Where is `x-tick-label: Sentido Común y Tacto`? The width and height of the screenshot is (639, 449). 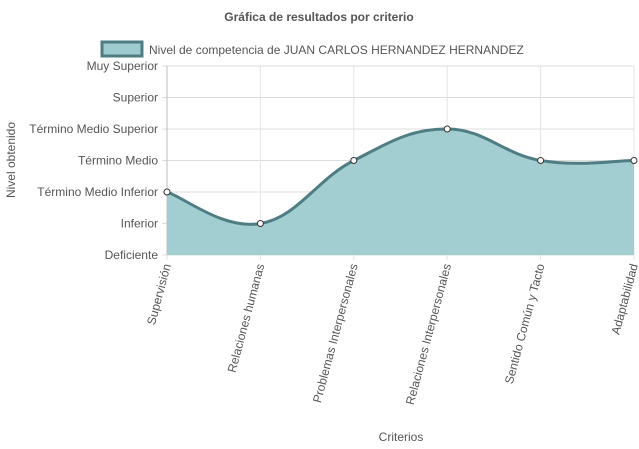
x-tick-label: Sentido Común y Tacto is located at coordinates (525, 324).